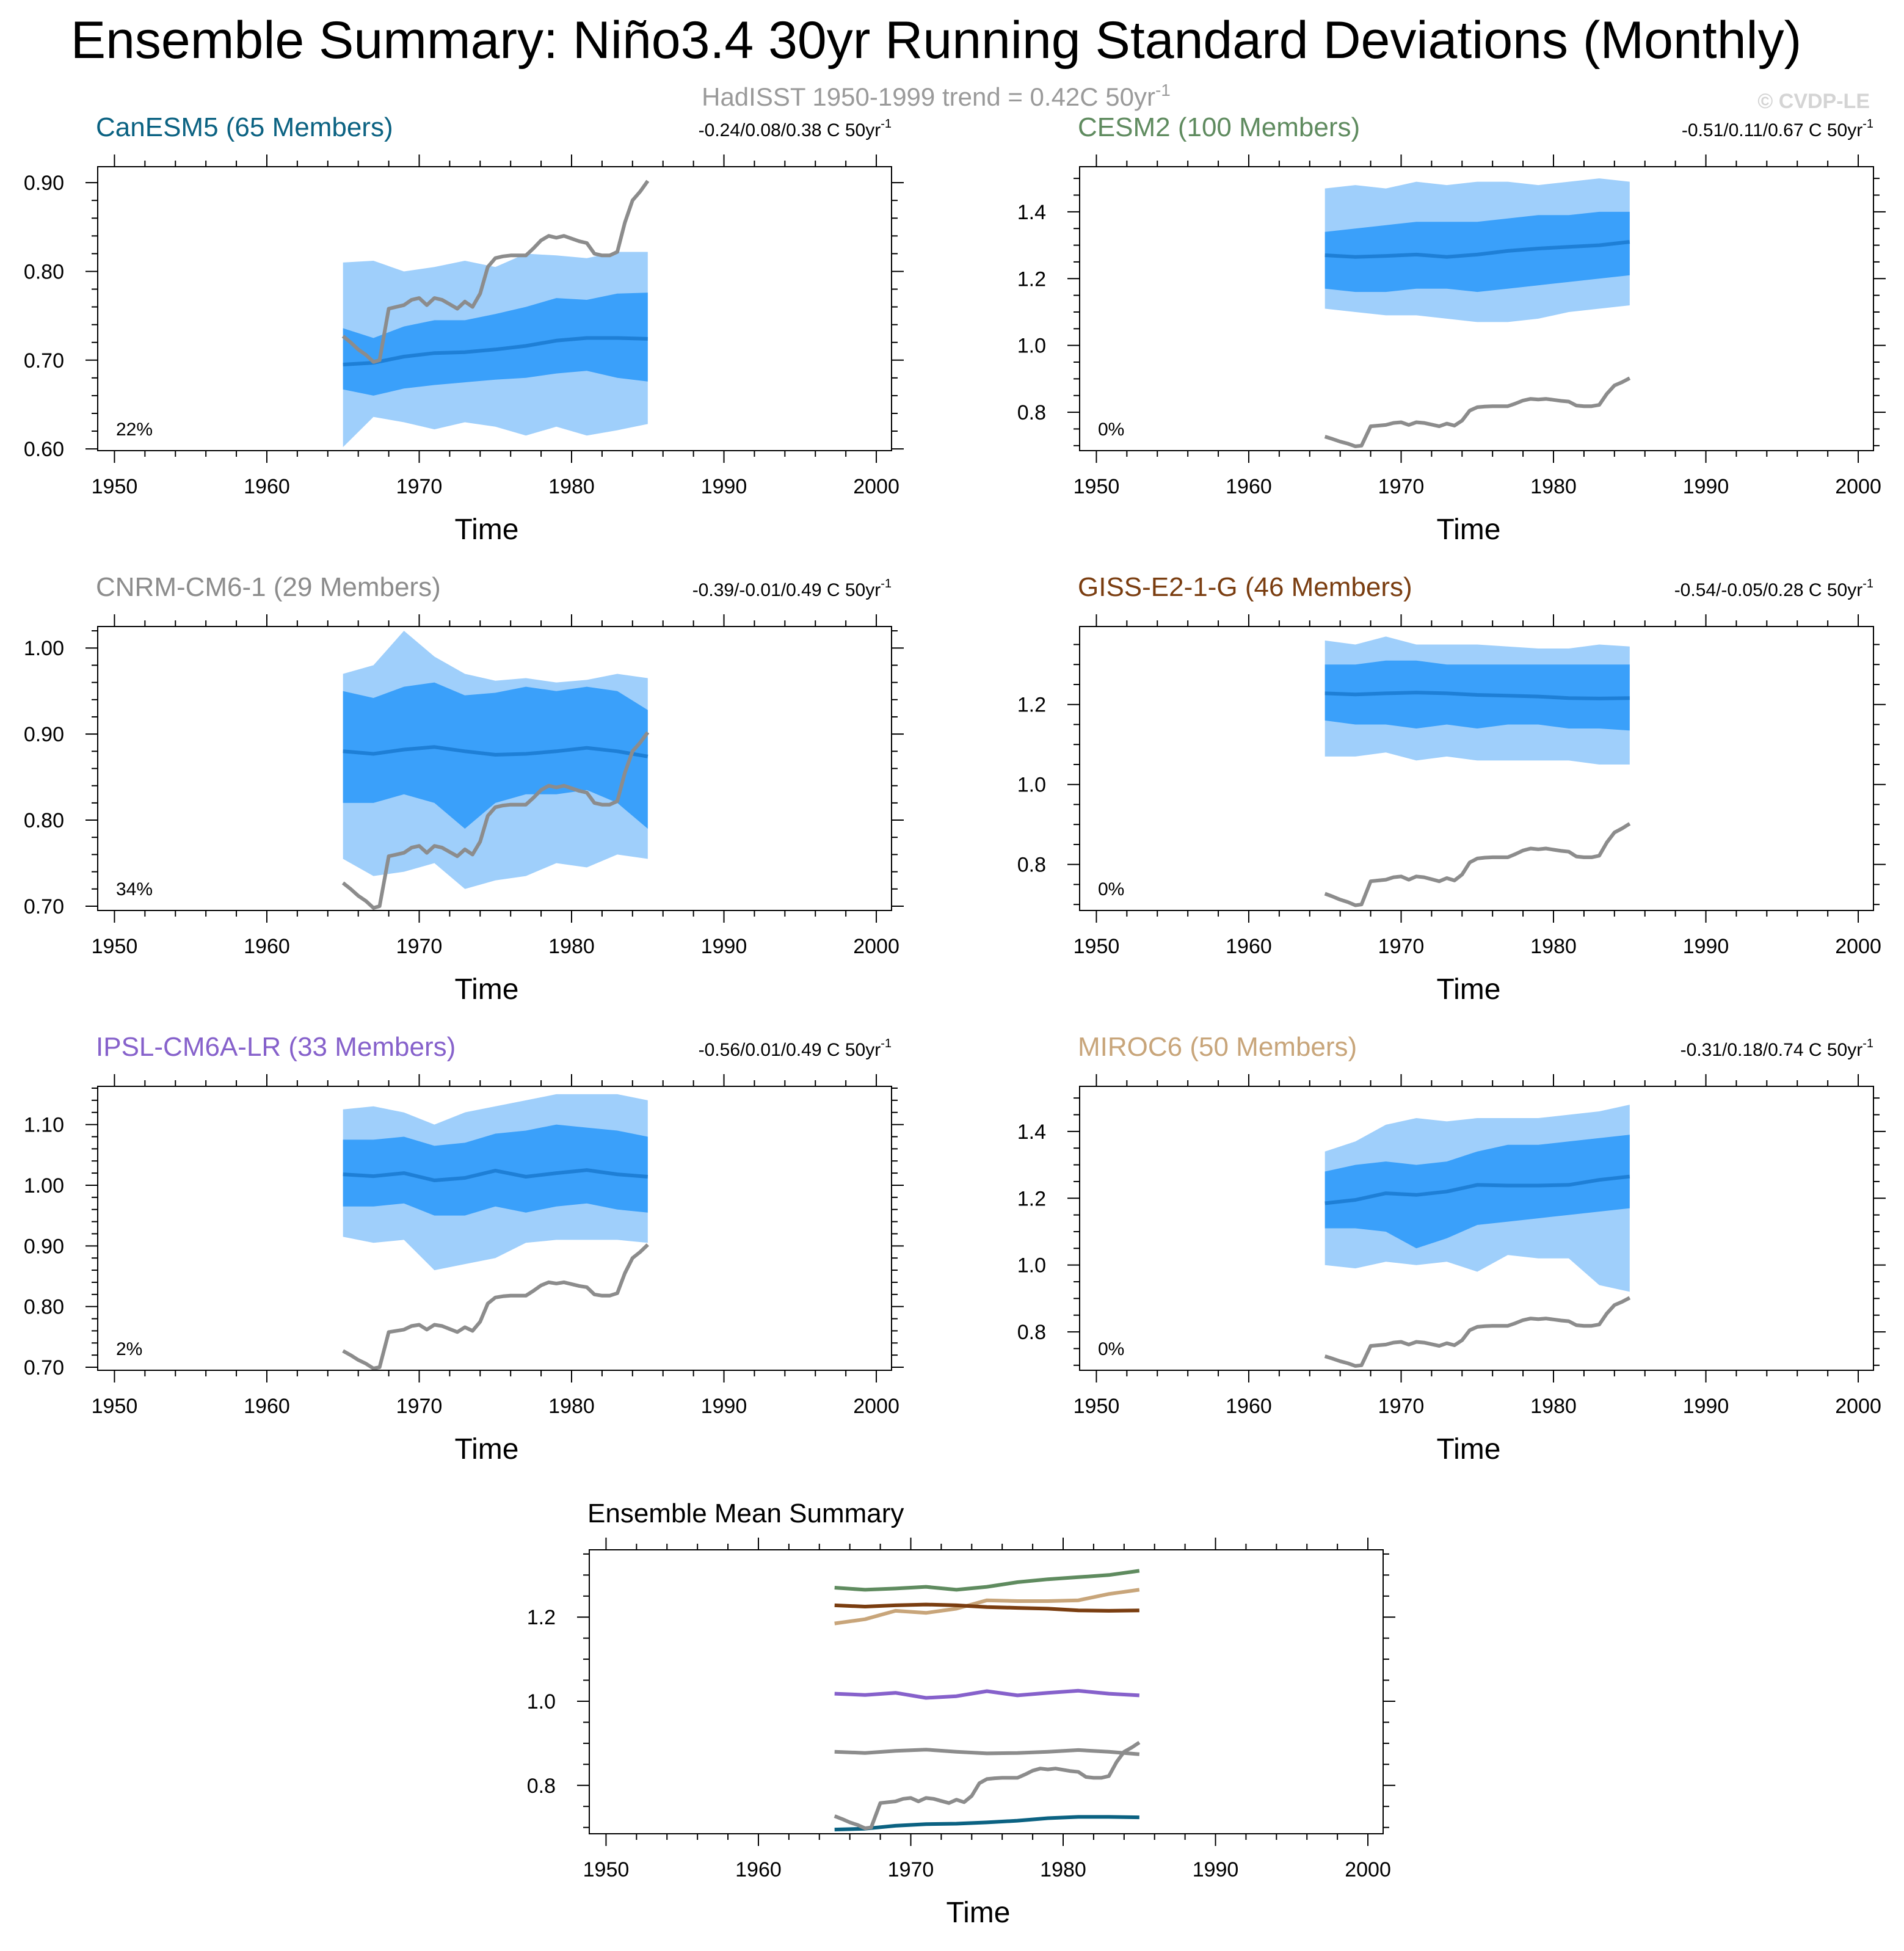  I want to click on series-line-miroc6, so click(987, 1607).